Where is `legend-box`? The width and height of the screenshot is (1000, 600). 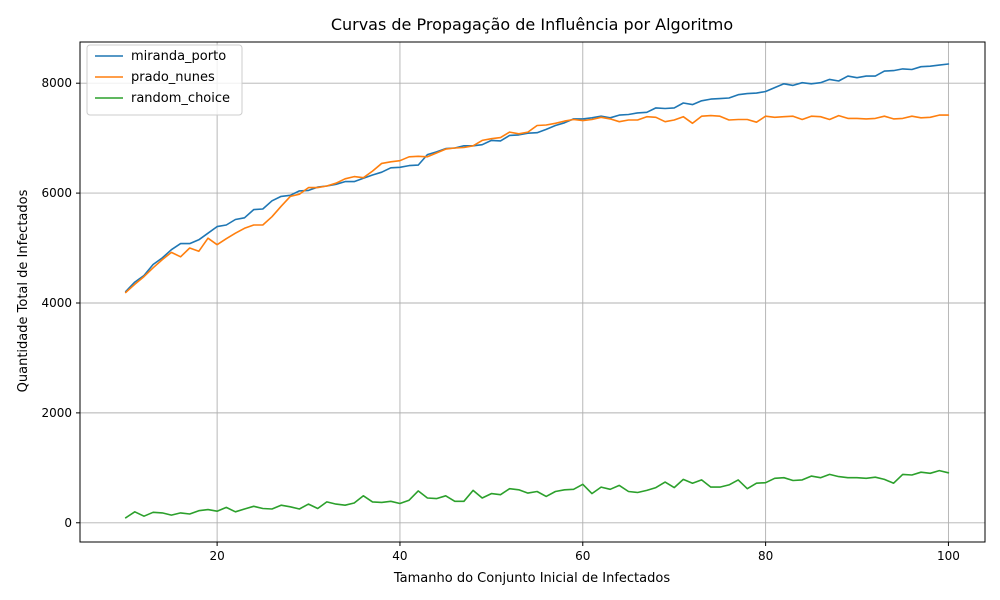 legend-box is located at coordinates (164, 80).